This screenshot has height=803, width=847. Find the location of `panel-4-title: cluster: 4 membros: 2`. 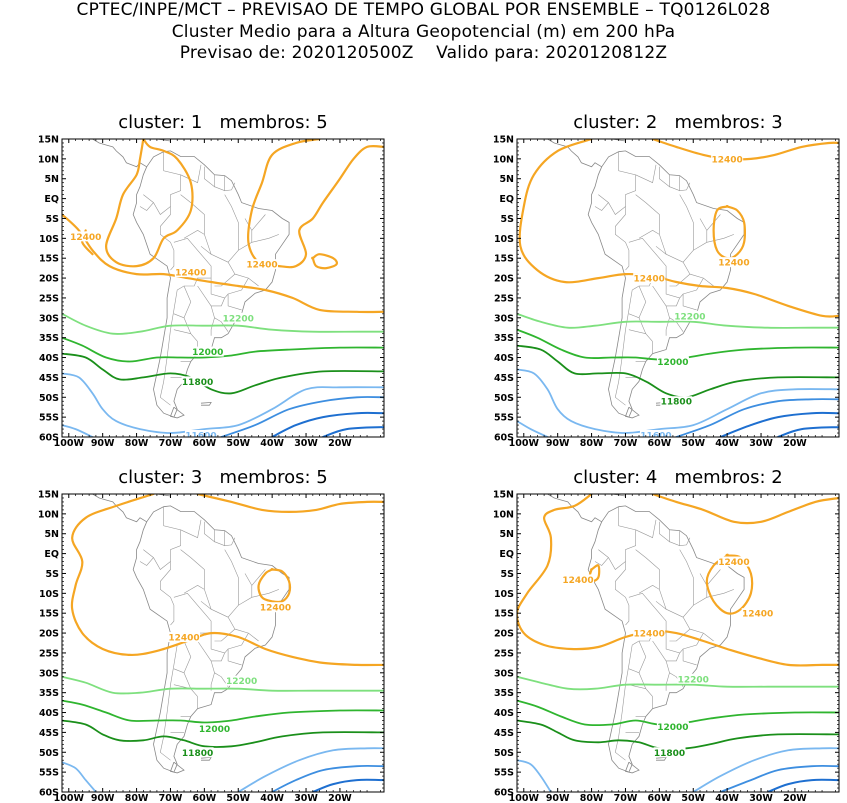

panel-4-title: cluster: 4 membros: 2 is located at coordinates (678, 477).